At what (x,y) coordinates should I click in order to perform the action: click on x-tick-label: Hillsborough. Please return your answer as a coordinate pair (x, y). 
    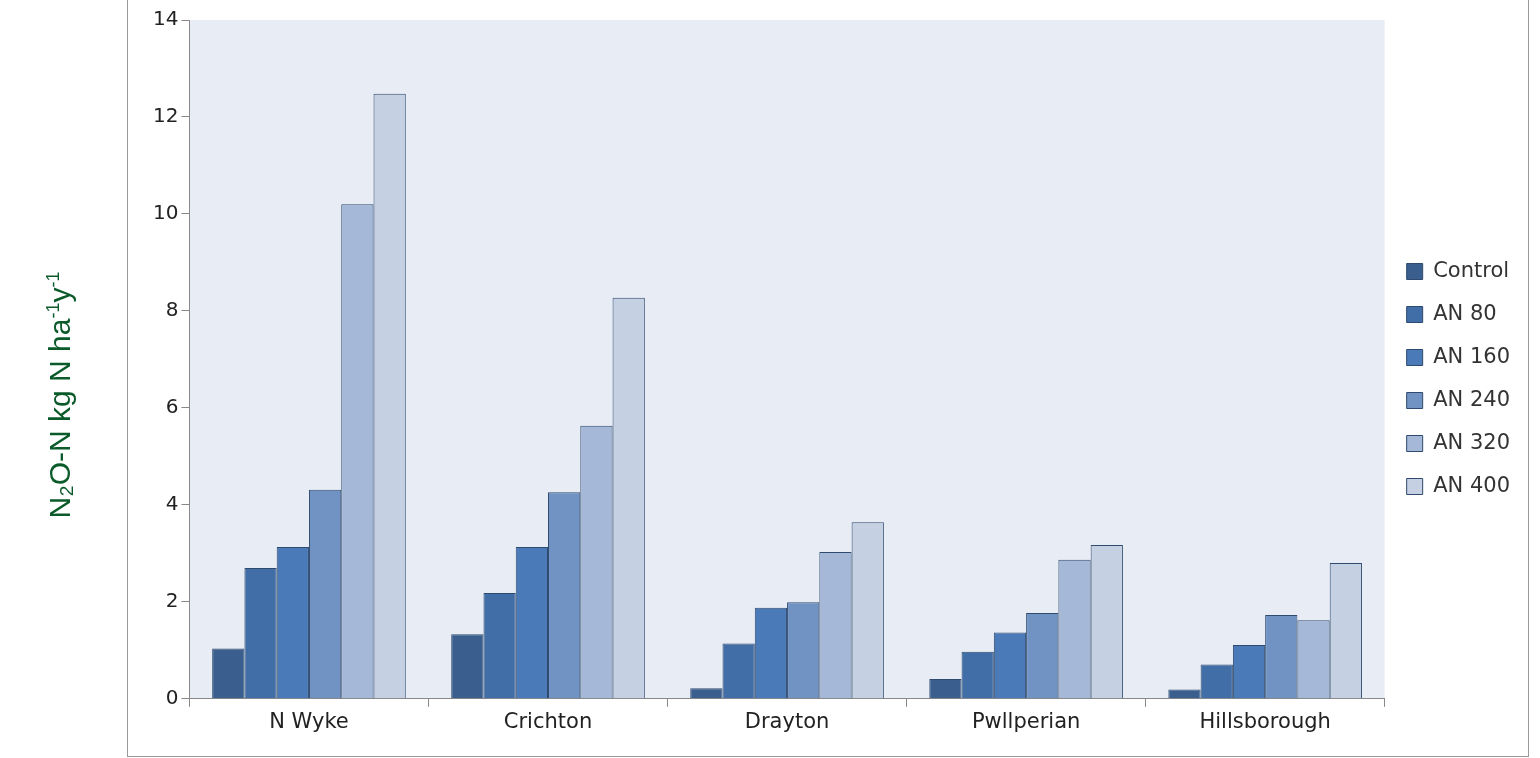
    Looking at the image, I should click on (1265, 720).